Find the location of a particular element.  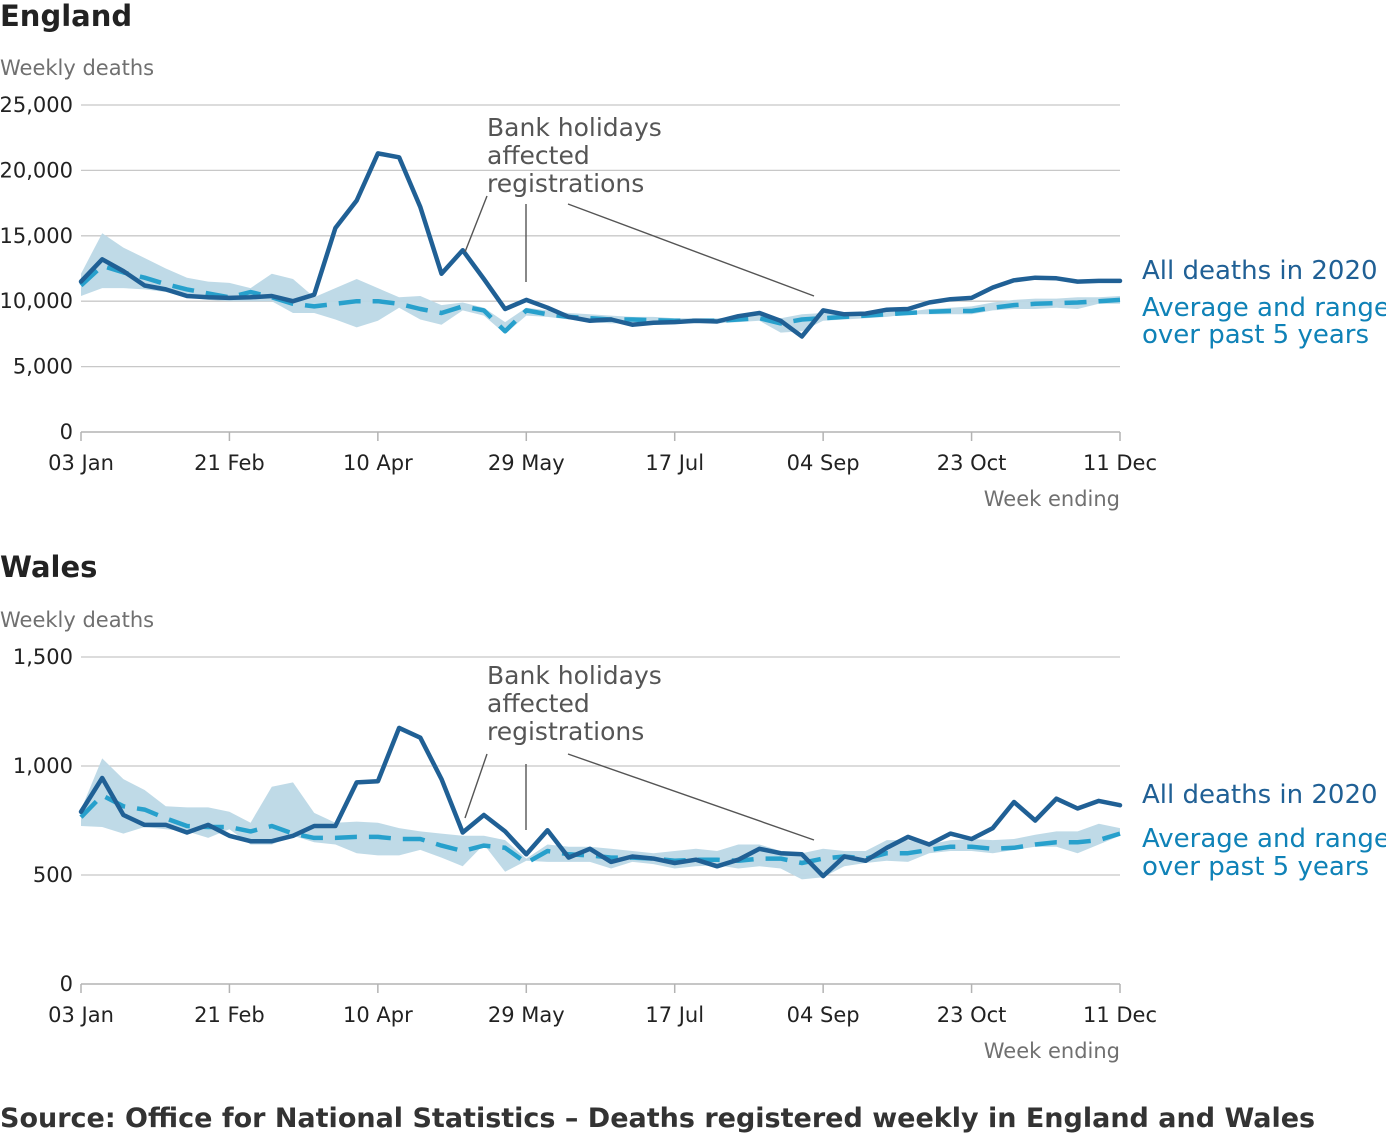

england-annotation-line: affected is located at coordinates (538, 155).